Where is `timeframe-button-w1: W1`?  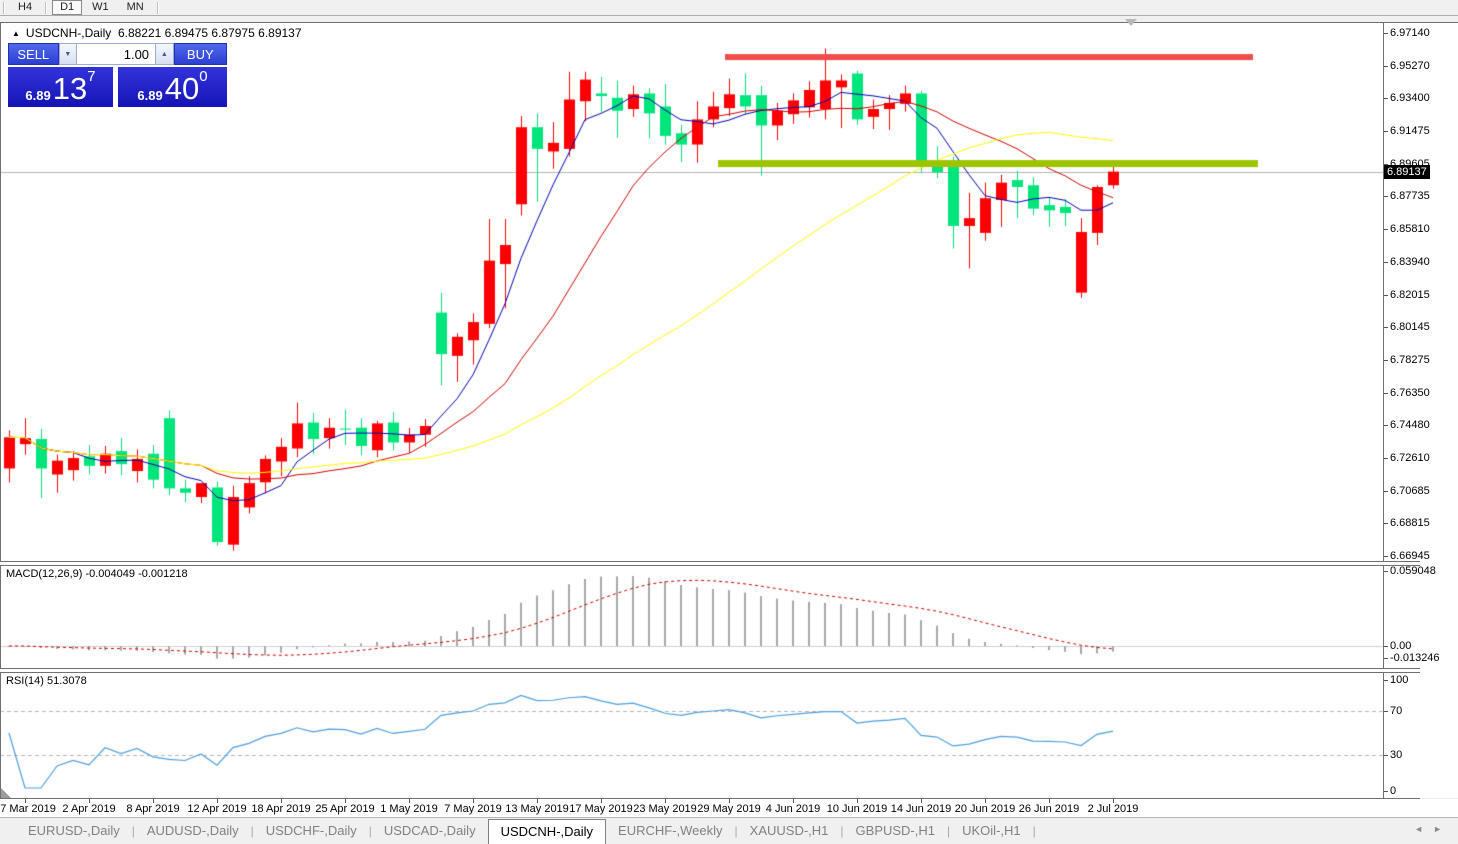 timeframe-button-w1: W1 is located at coordinates (100, 7).